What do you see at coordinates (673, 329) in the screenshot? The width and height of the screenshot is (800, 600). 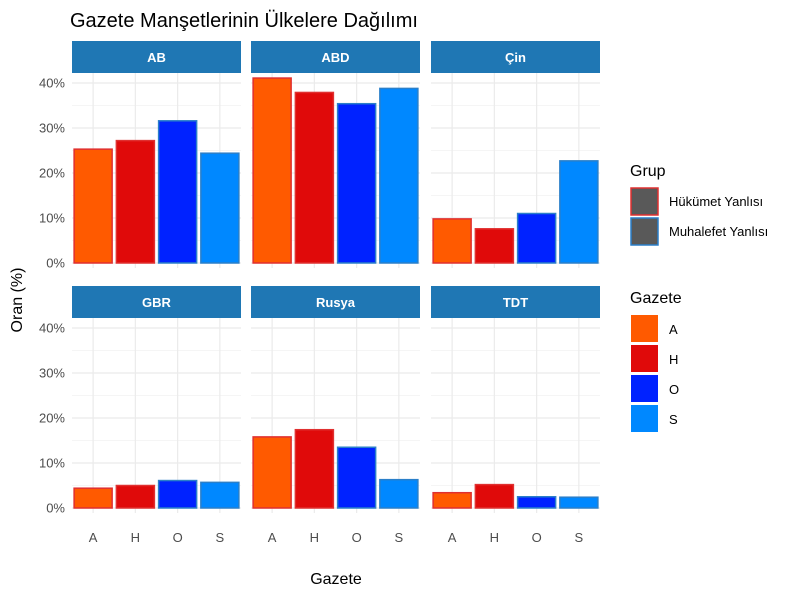 I see `fill-legend-label: A` at bounding box center [673, 329].